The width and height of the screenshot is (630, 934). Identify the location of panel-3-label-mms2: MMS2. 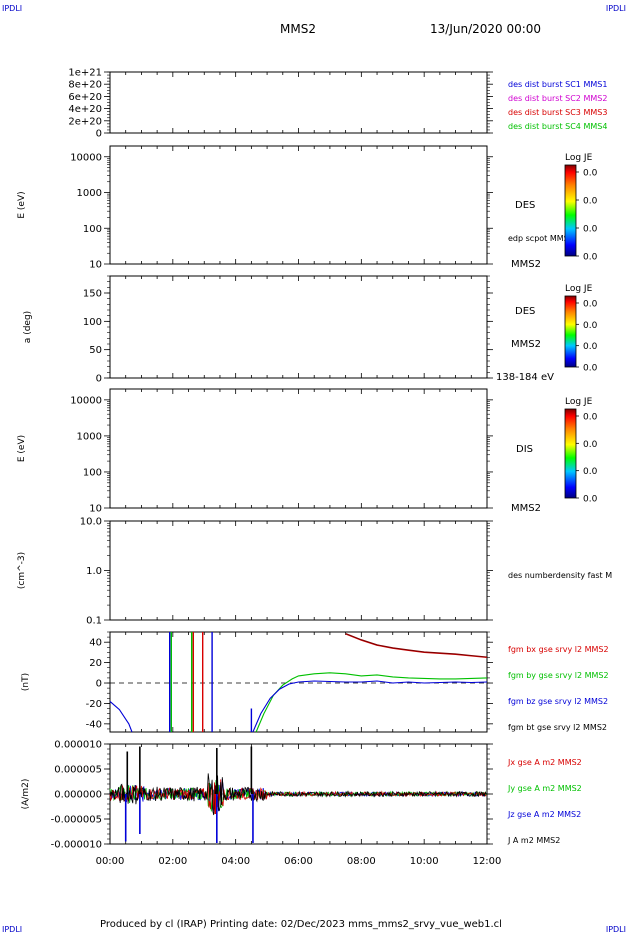
(526, 344).